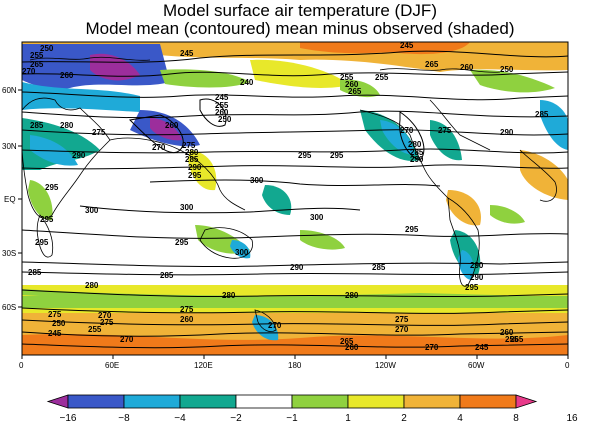  What do you see at coordinates (404, 418) in the screenshot?
I see `colorbar-label: 2` at bounding box center [404, 418].